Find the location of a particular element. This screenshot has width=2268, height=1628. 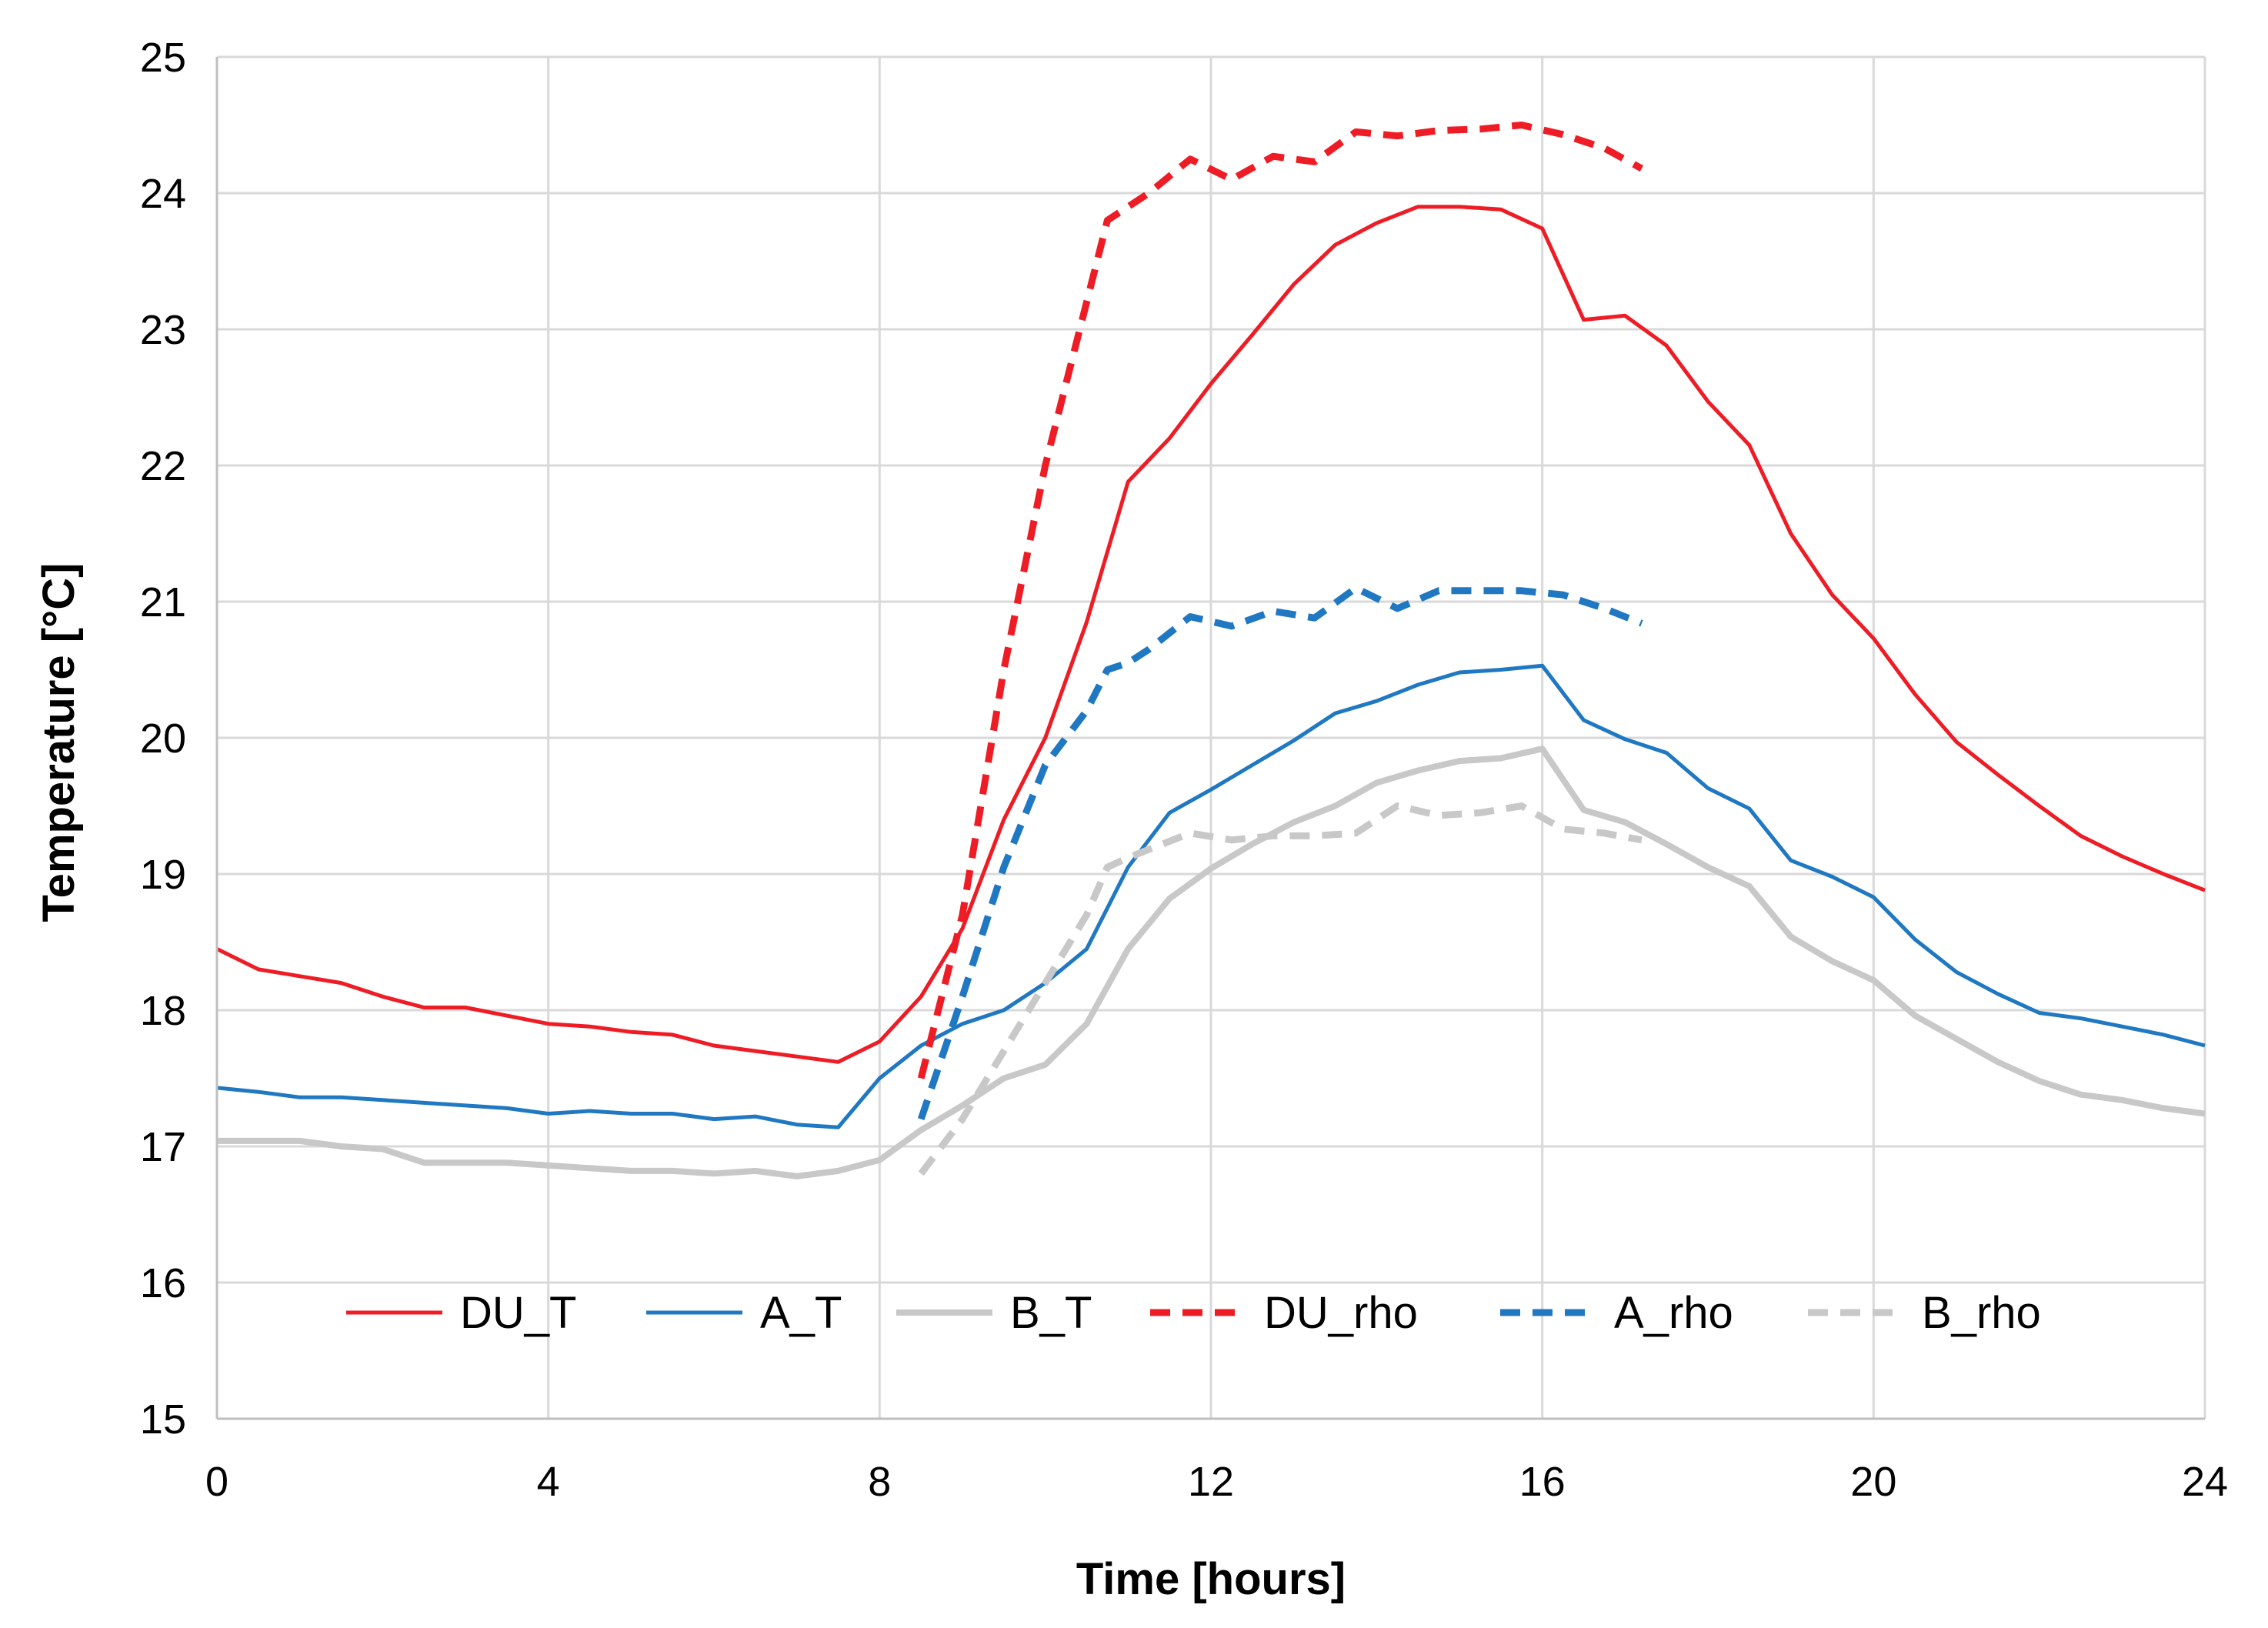

series-line-b-rho is located at coordinates (1281, 989).